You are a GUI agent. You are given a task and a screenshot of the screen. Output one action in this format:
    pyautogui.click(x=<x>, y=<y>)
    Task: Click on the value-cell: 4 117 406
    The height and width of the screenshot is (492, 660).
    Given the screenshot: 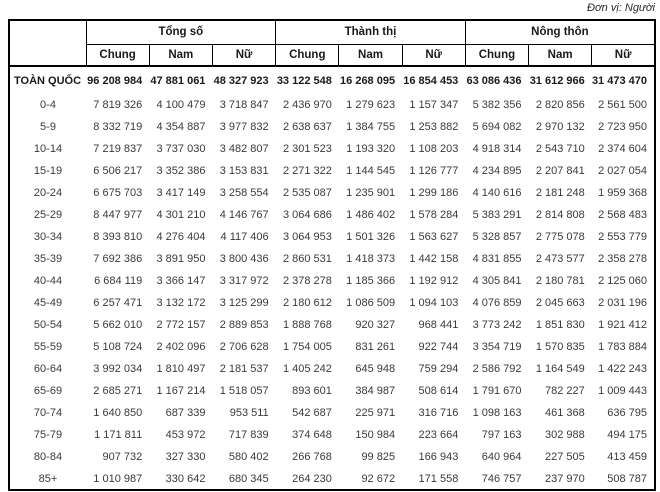 What is the action you would take?
    pyautogui.click(x=244, y=237)
    